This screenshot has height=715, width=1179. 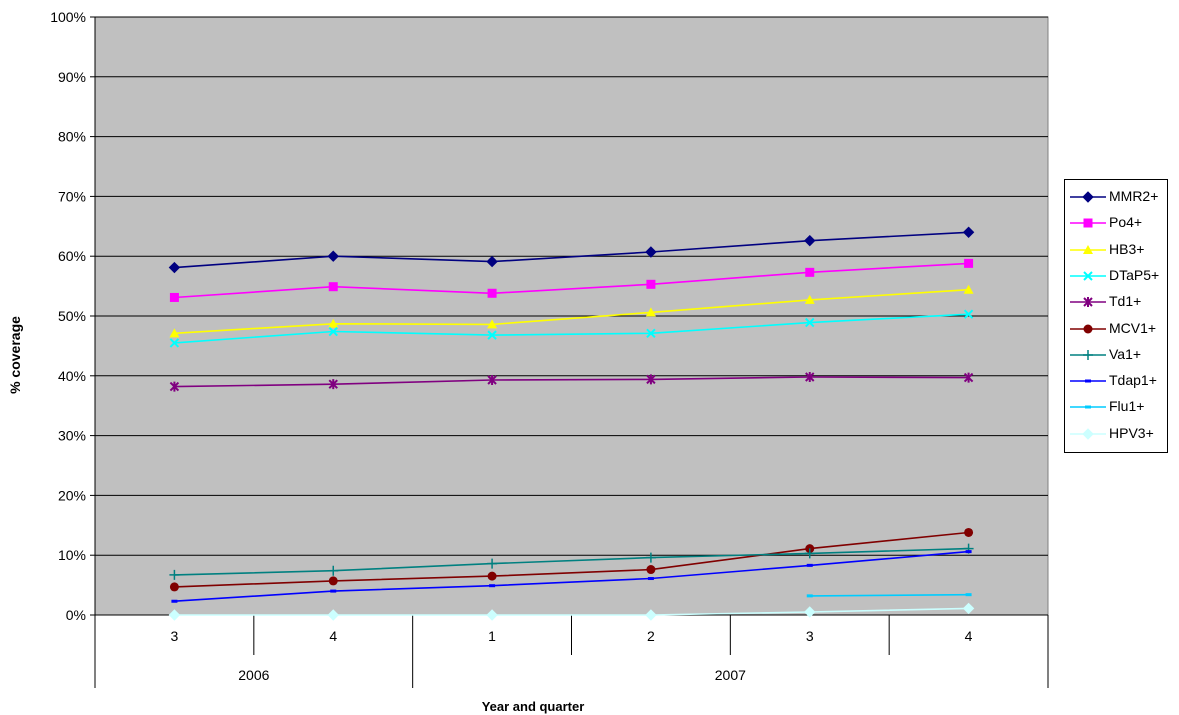 What do you see at coordinates (1127, 248) in the screenshot?
I see `legend-label: HB3+` at bounding box center [1127, 248].